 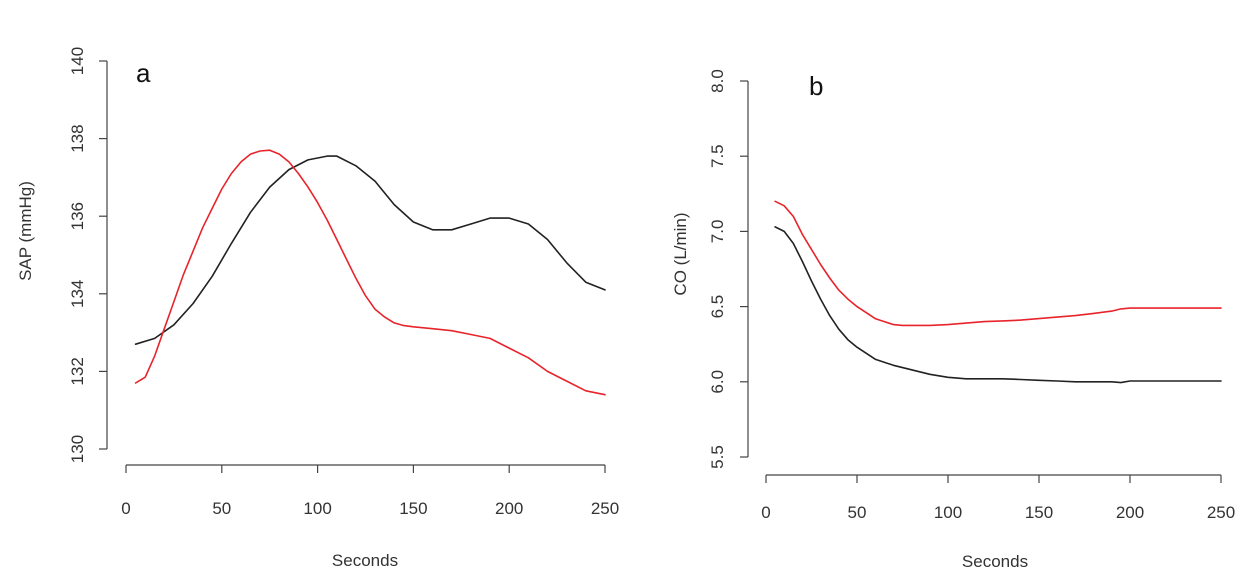 I want to click on panel-b-y-tick-label: 8.0, so click(x=717, y=81).